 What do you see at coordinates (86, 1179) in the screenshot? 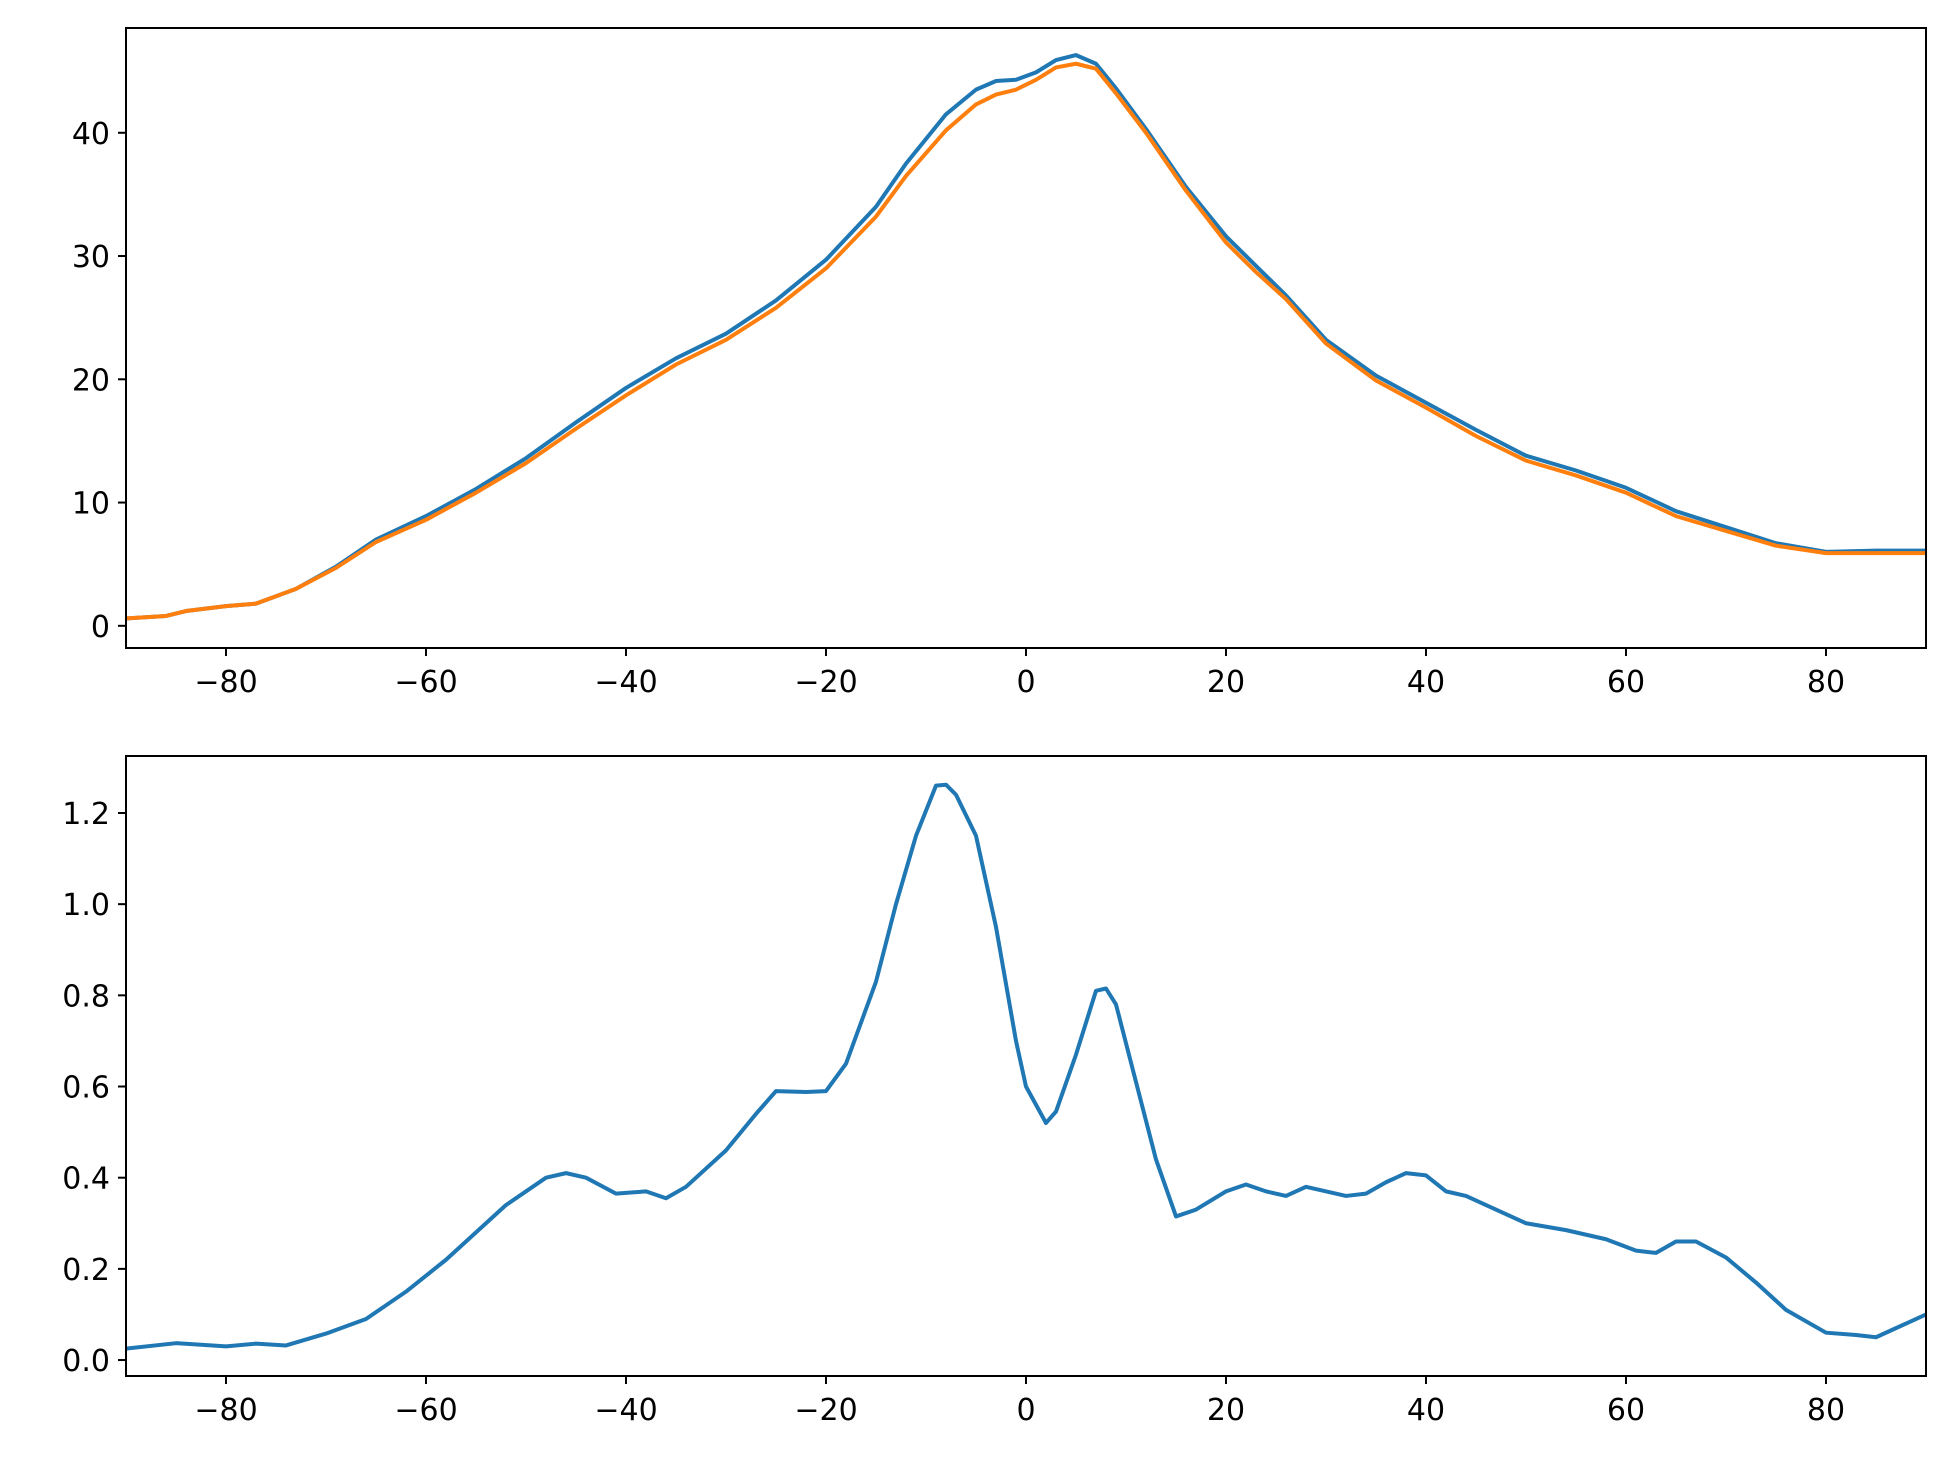
I see `y-tick-label: 0.4` at bounding box center [86, 1179].